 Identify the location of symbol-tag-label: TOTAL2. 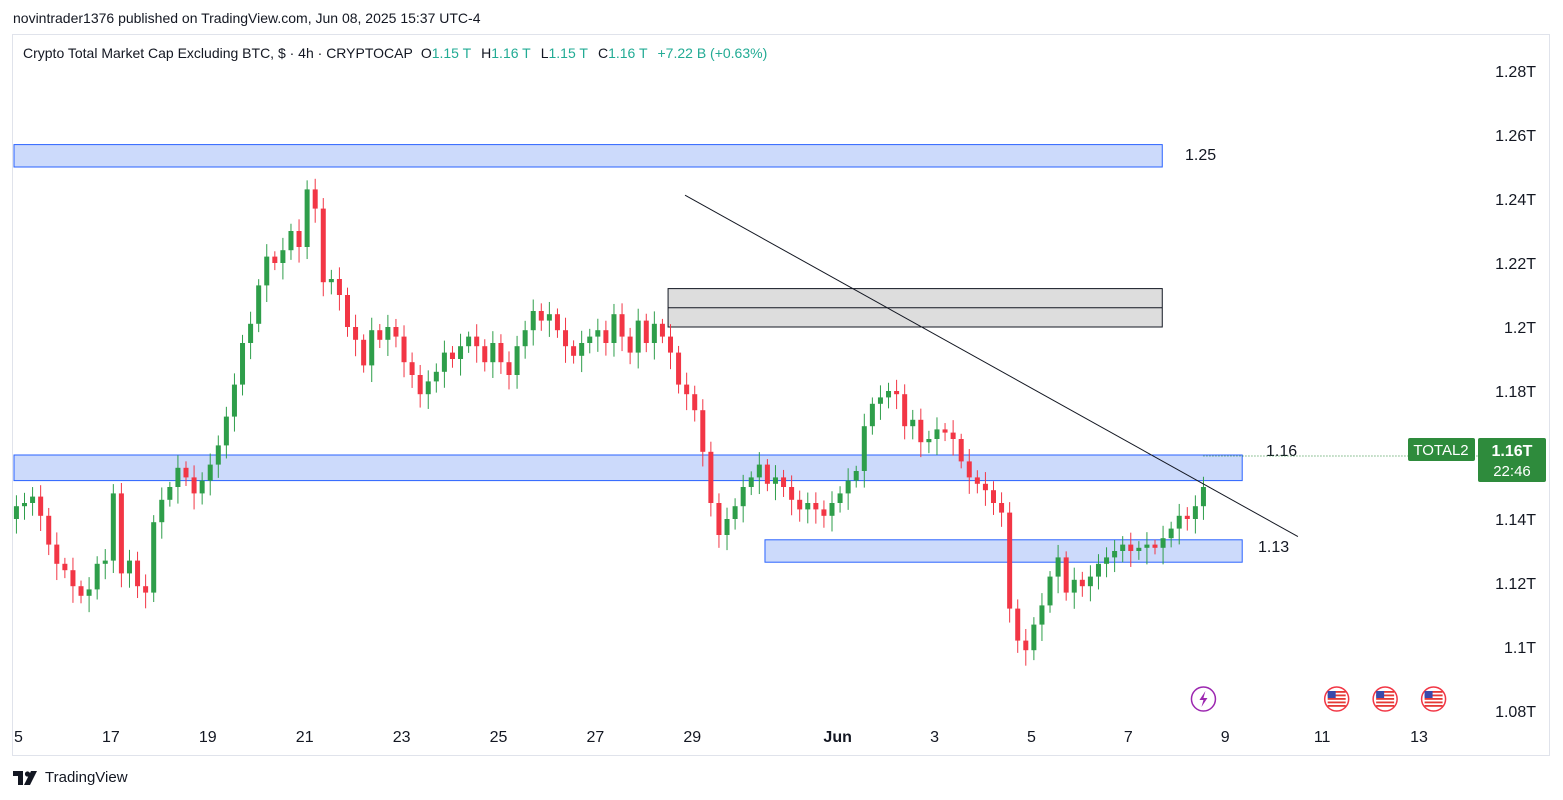
(1440, 450).